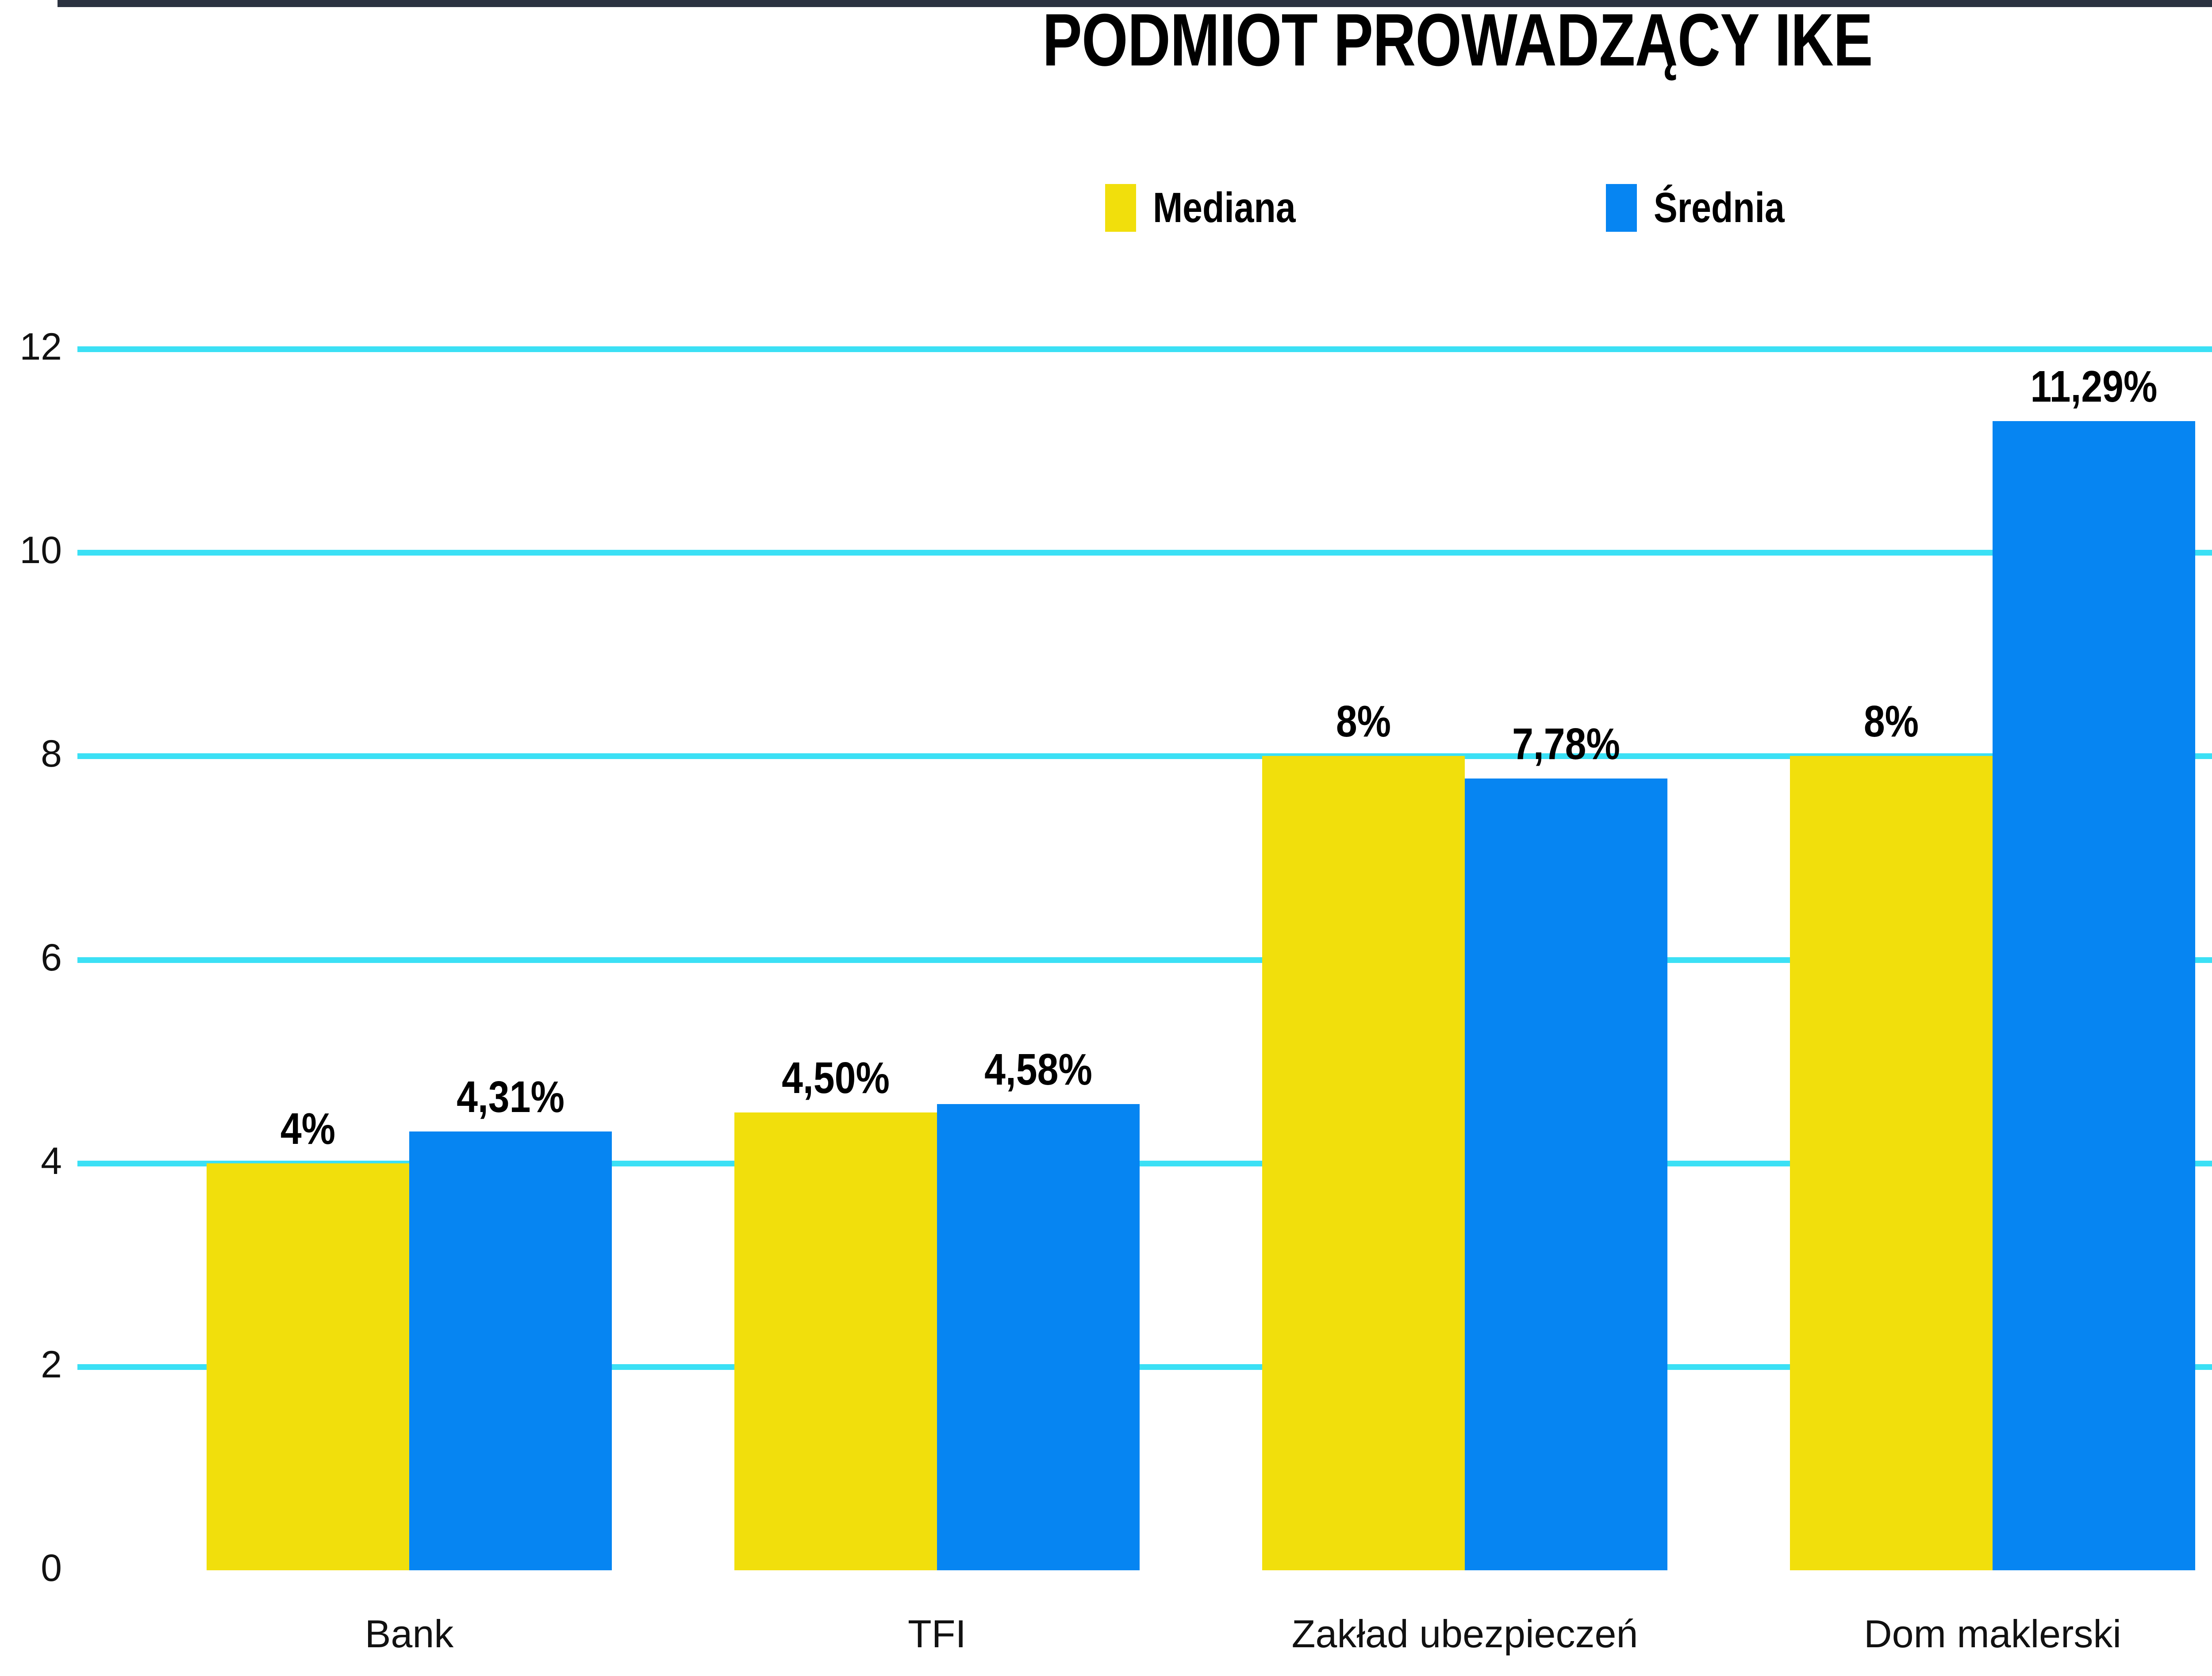 Image resolution: width=2212 pixels, height=1676 pixels. I want to click on bar-value-label: 4,50%, so click(836, 1078).